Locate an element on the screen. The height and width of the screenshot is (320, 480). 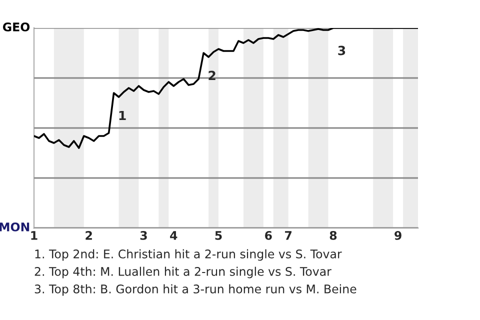
x-tick-label: 9 is located at coordinates (398, 235).